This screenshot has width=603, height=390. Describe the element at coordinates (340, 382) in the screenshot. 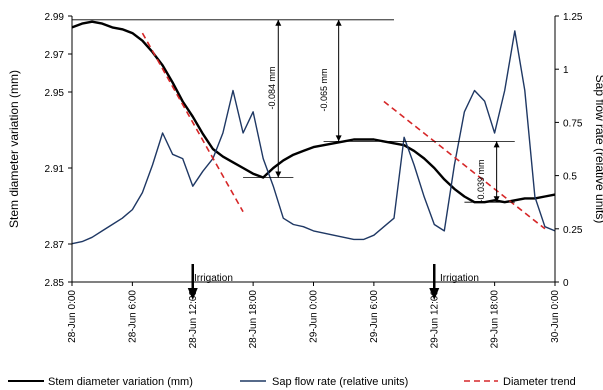

I see `legend-label-sap: Sap flow rate (relative units)` at that location.